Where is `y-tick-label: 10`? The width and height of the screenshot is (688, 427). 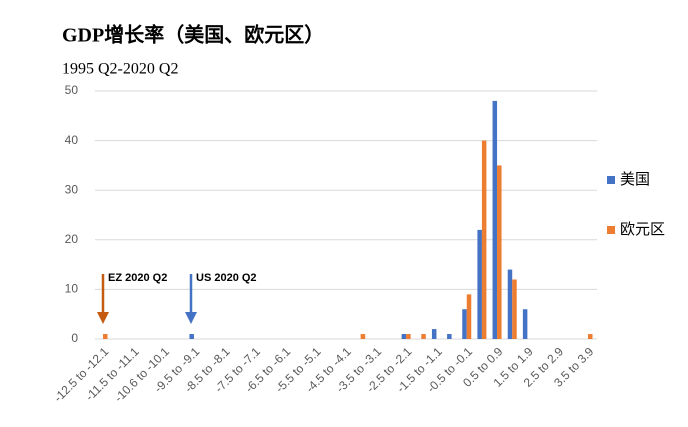 y-tick-label: 10 is located at coordinates (72, 289).